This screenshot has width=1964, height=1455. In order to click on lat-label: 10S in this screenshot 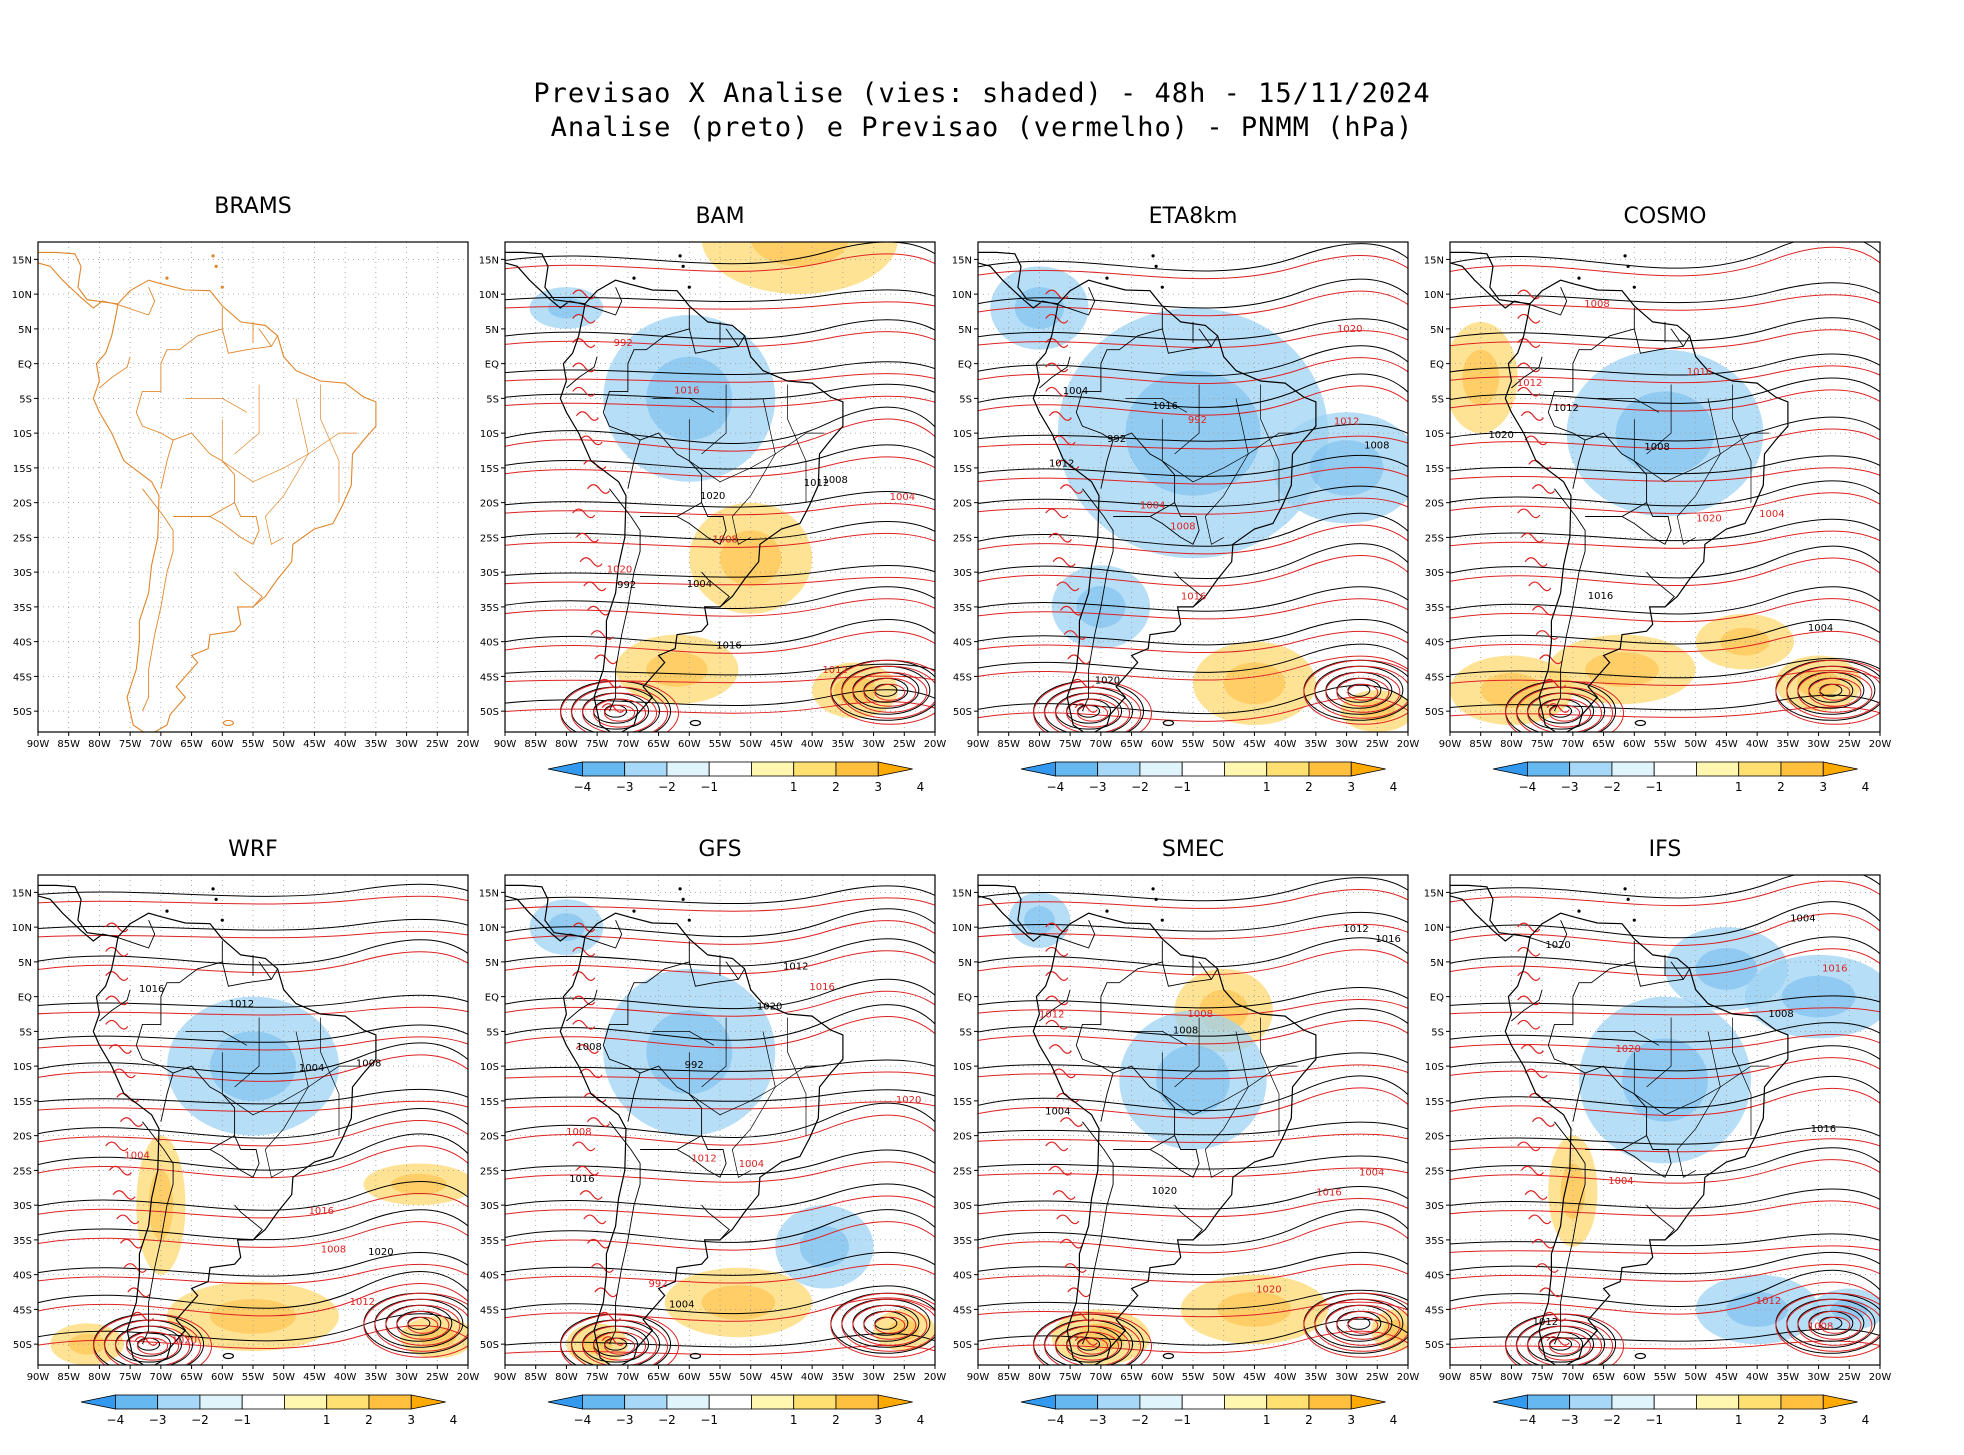, I will do `click(22, 1067)`.